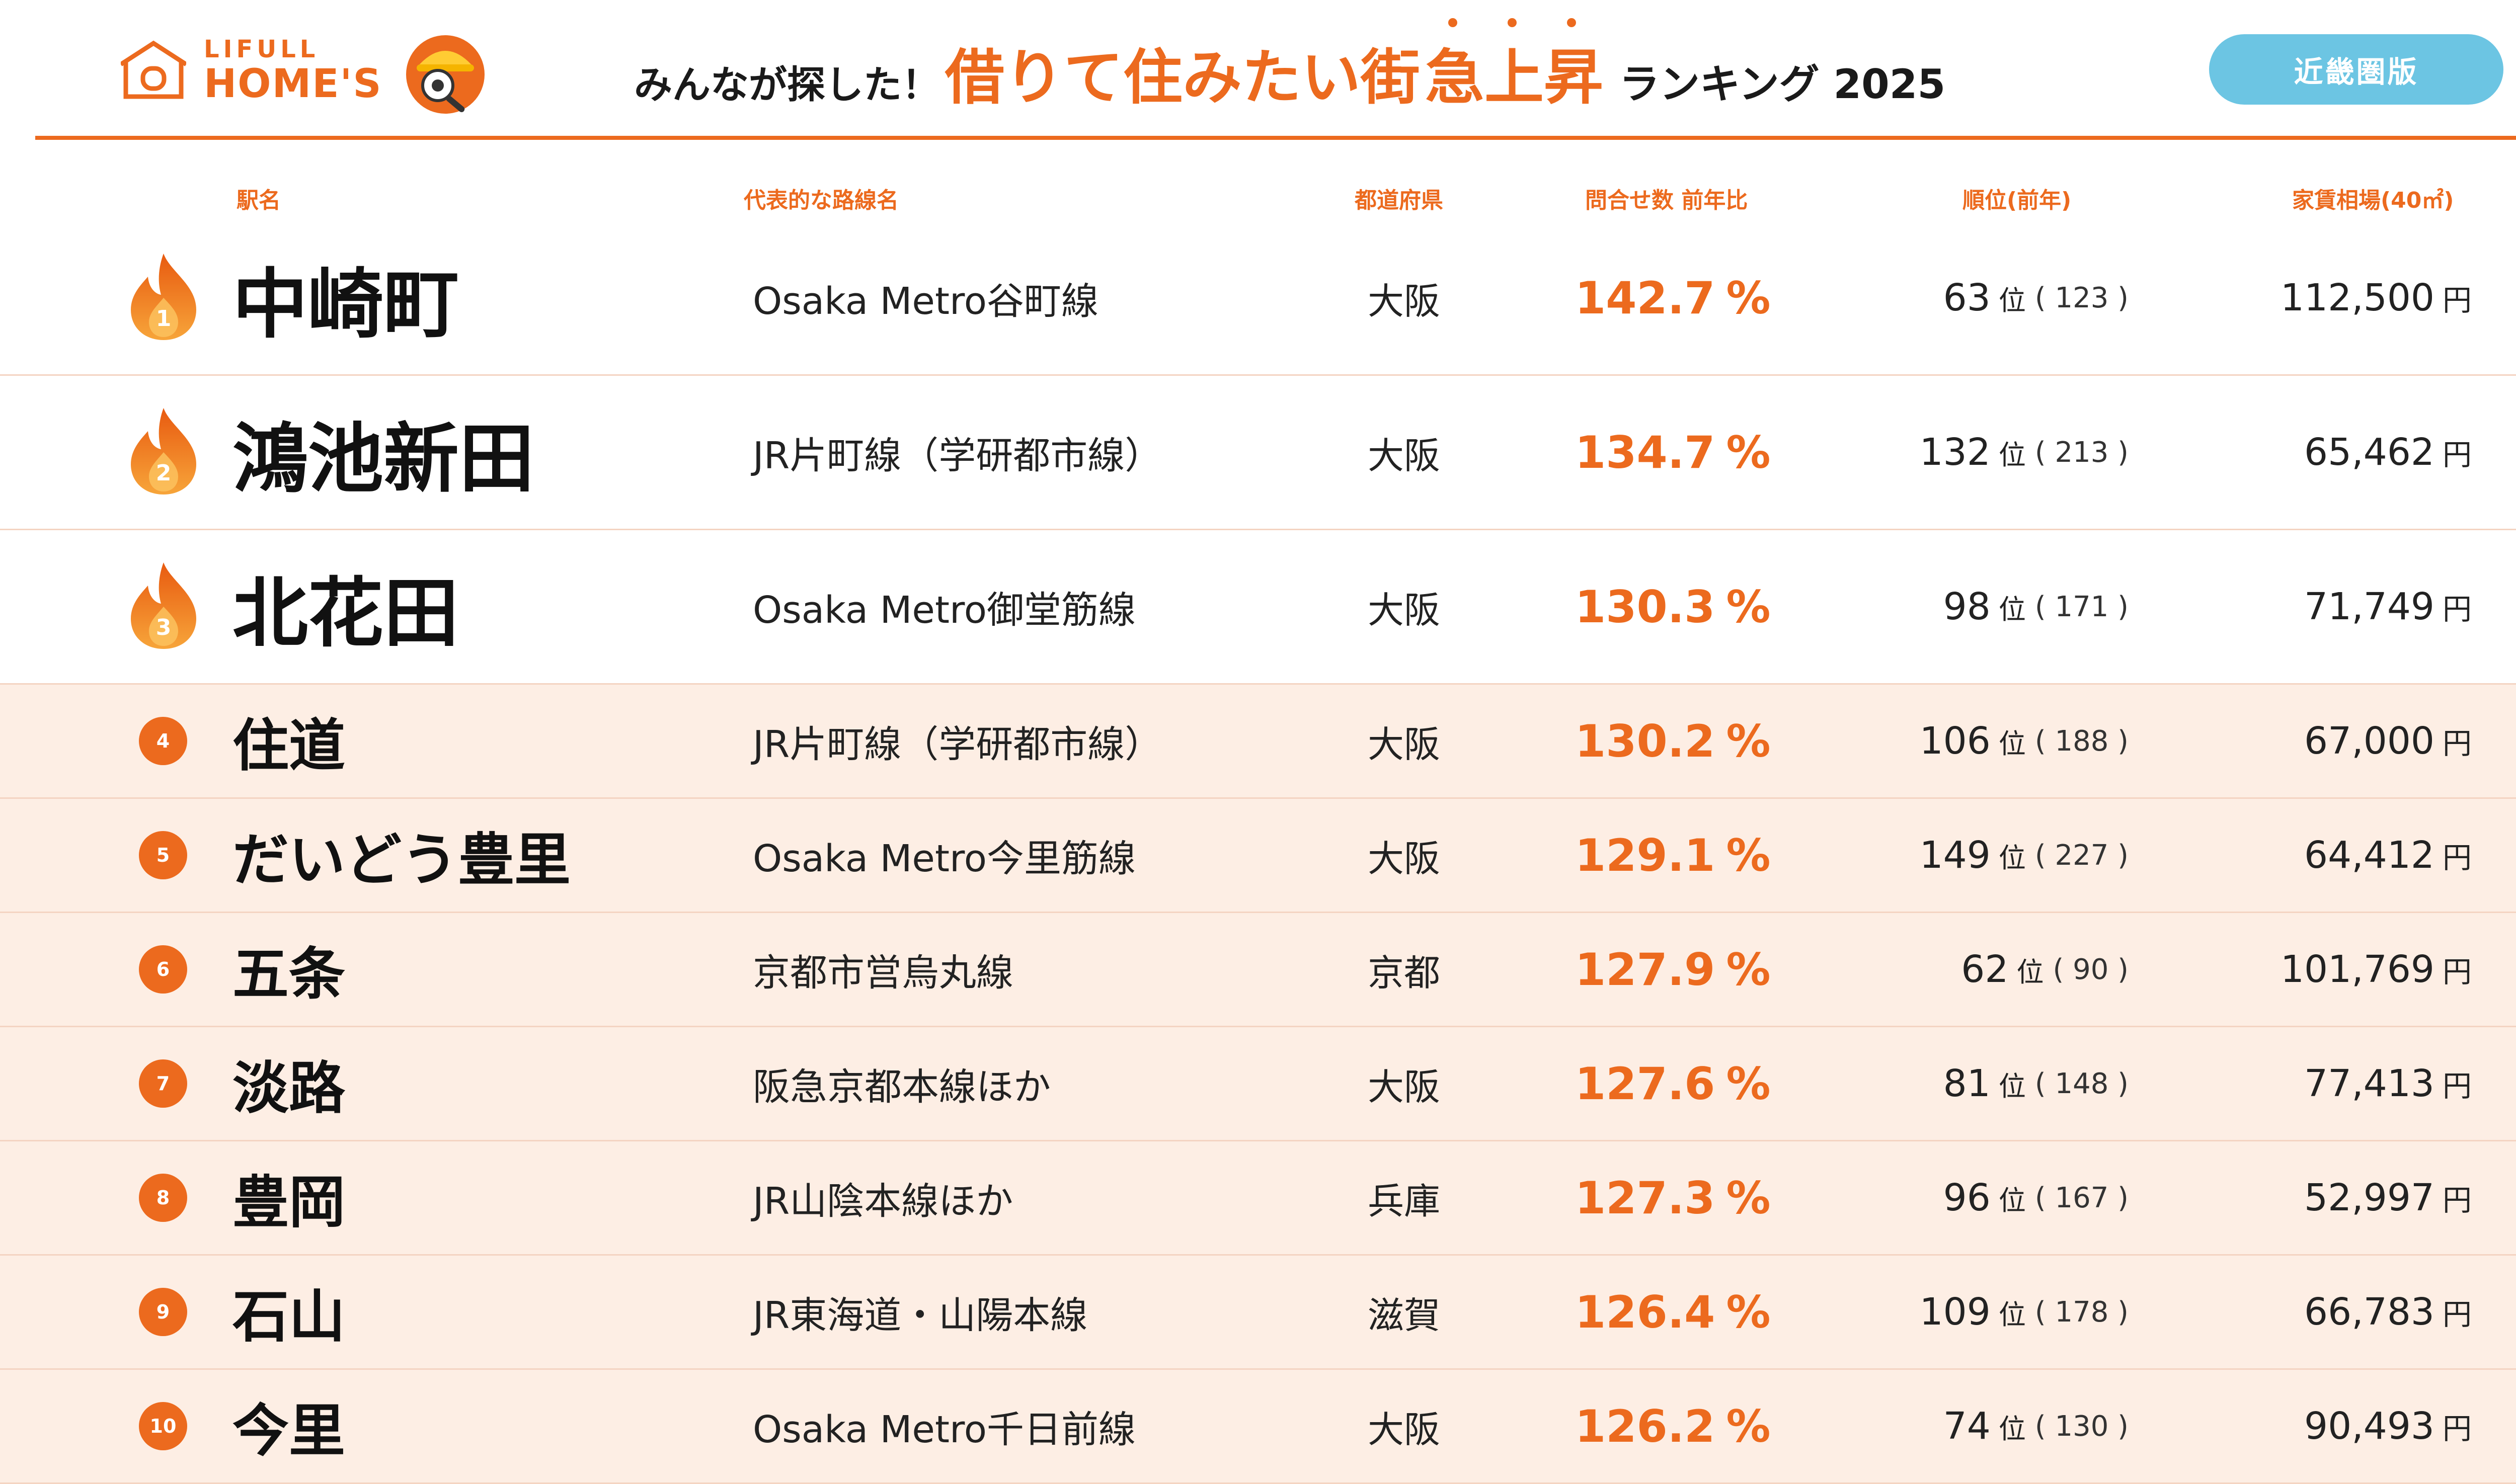  I want to click on station-name: 今里, so click(288, 1431).